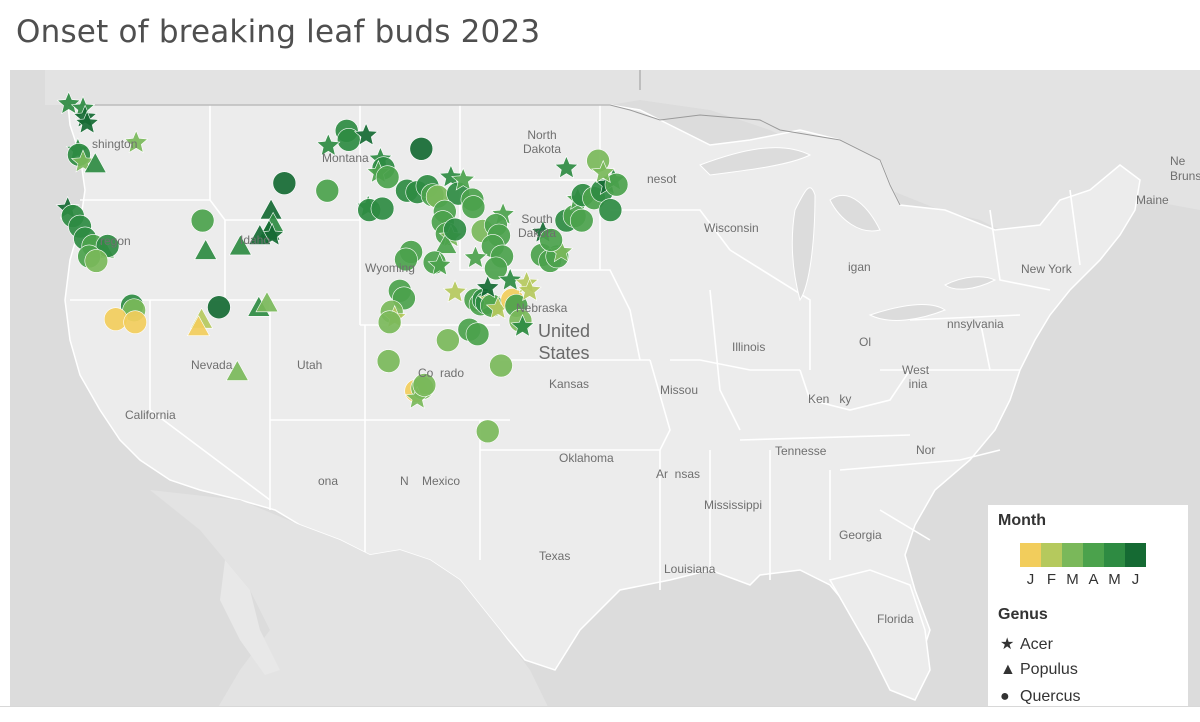 The width and height of the screenshot is (1200, 722). What do you see at coordinates (250, 617) in the screenshot?
I see `baja-area` at bounding box center [250, 617].